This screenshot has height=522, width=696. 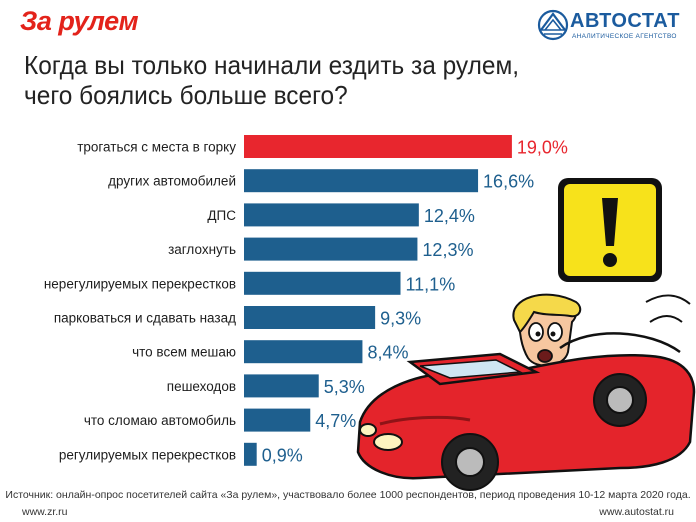 I want to click on car-wheel-rear, so click(x=620, y=400).